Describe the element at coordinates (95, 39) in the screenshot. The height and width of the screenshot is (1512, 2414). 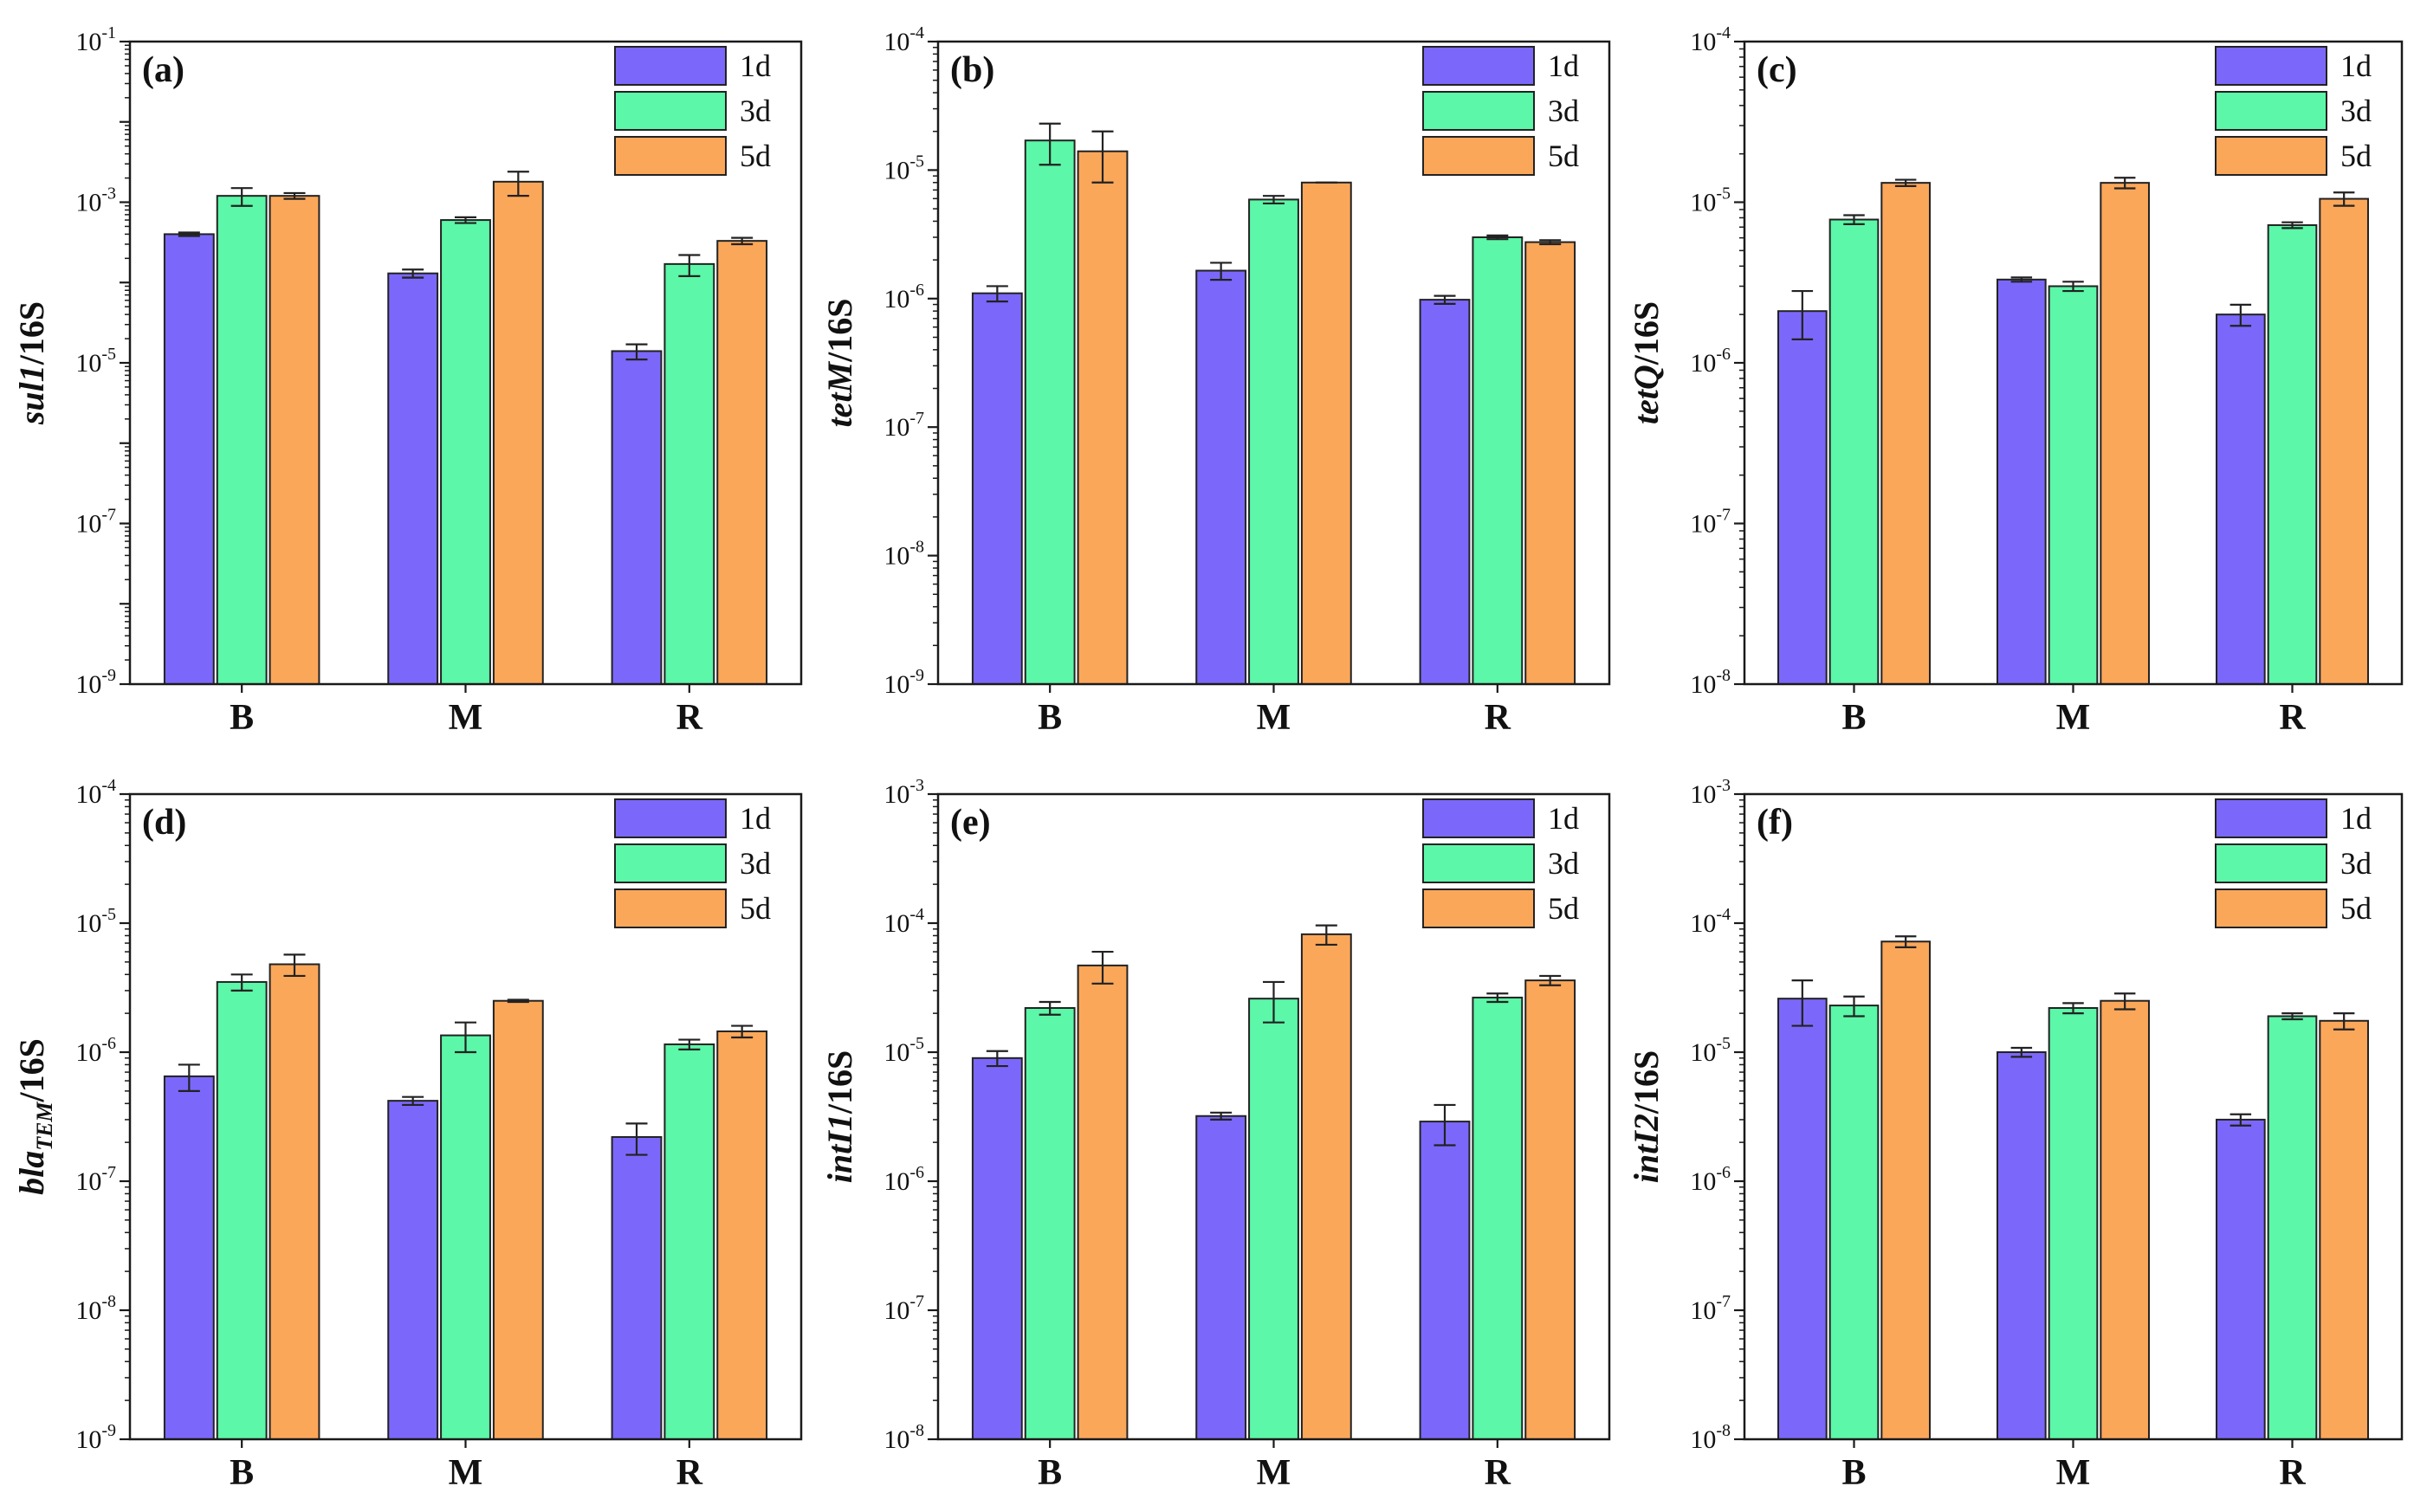
I see `y-tick-label: 10⁻¹` at that location.